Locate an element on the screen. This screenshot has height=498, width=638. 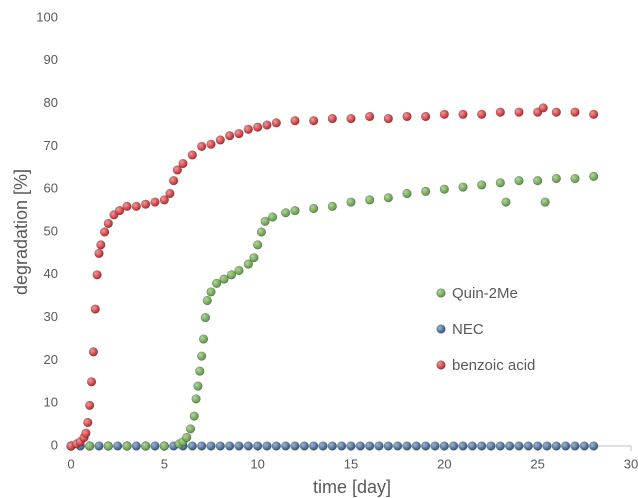
x-tick-label: 30 is located at coordinates (631, 463).